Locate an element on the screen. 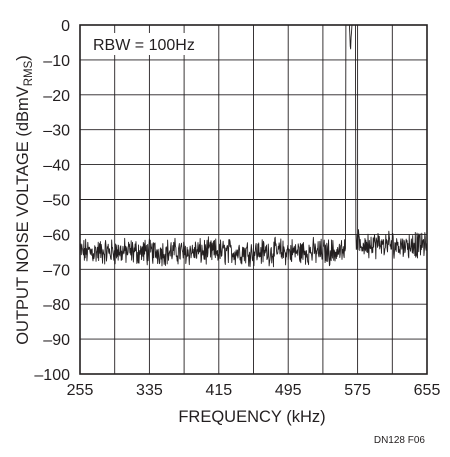 The width and height of the screenshot is (450, 457). rbw-annotation: RBW = 100Hz is located at coordinates (144, 45).